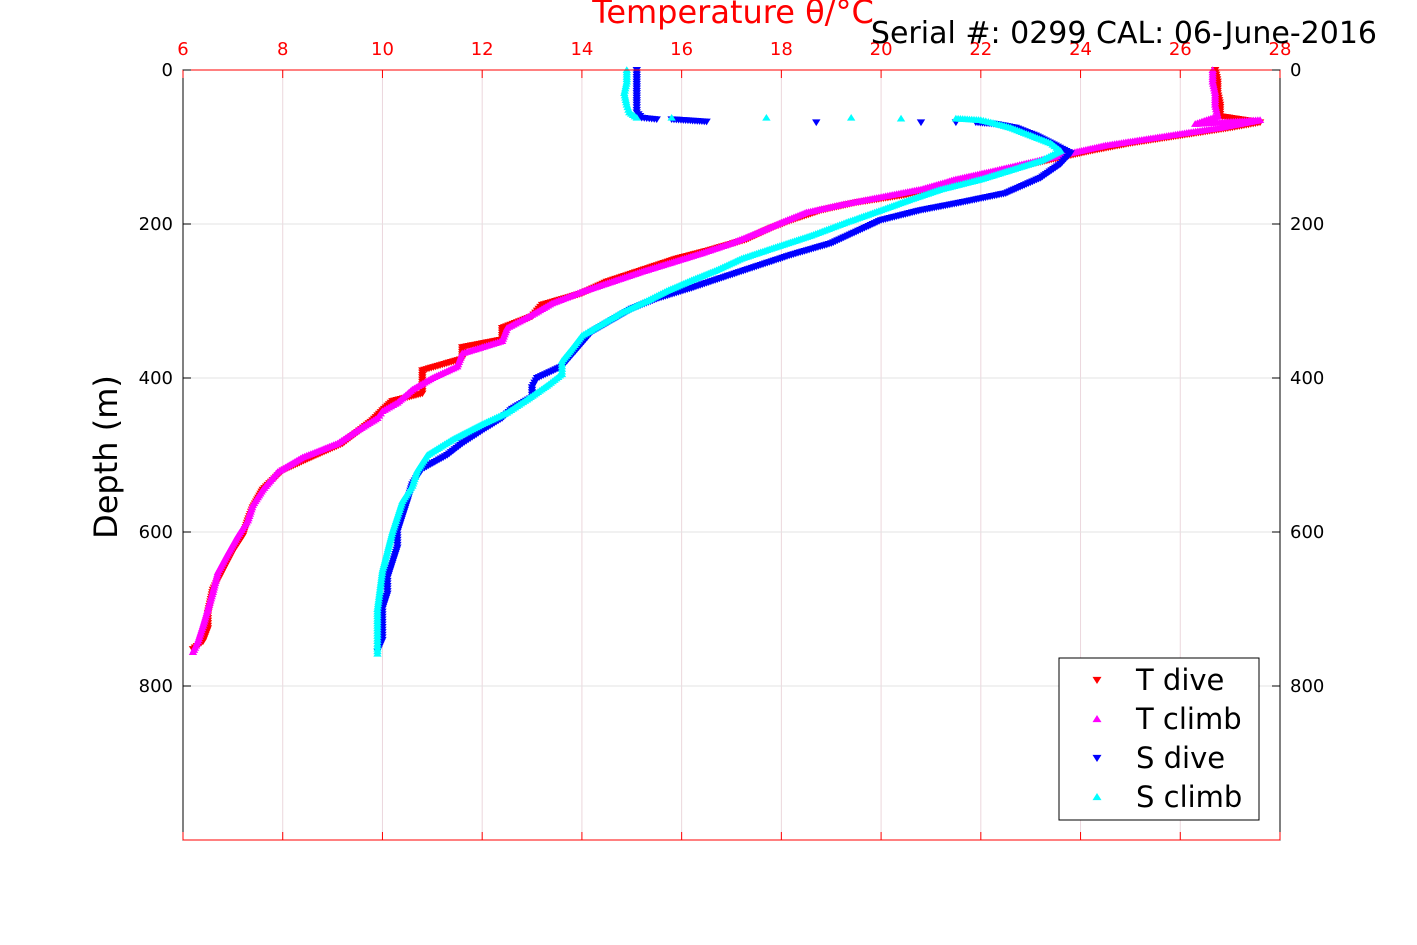  Describe the element at coordinates (167, 70) in the screenshot. I see `y-tick-label-left: 0` at that location.